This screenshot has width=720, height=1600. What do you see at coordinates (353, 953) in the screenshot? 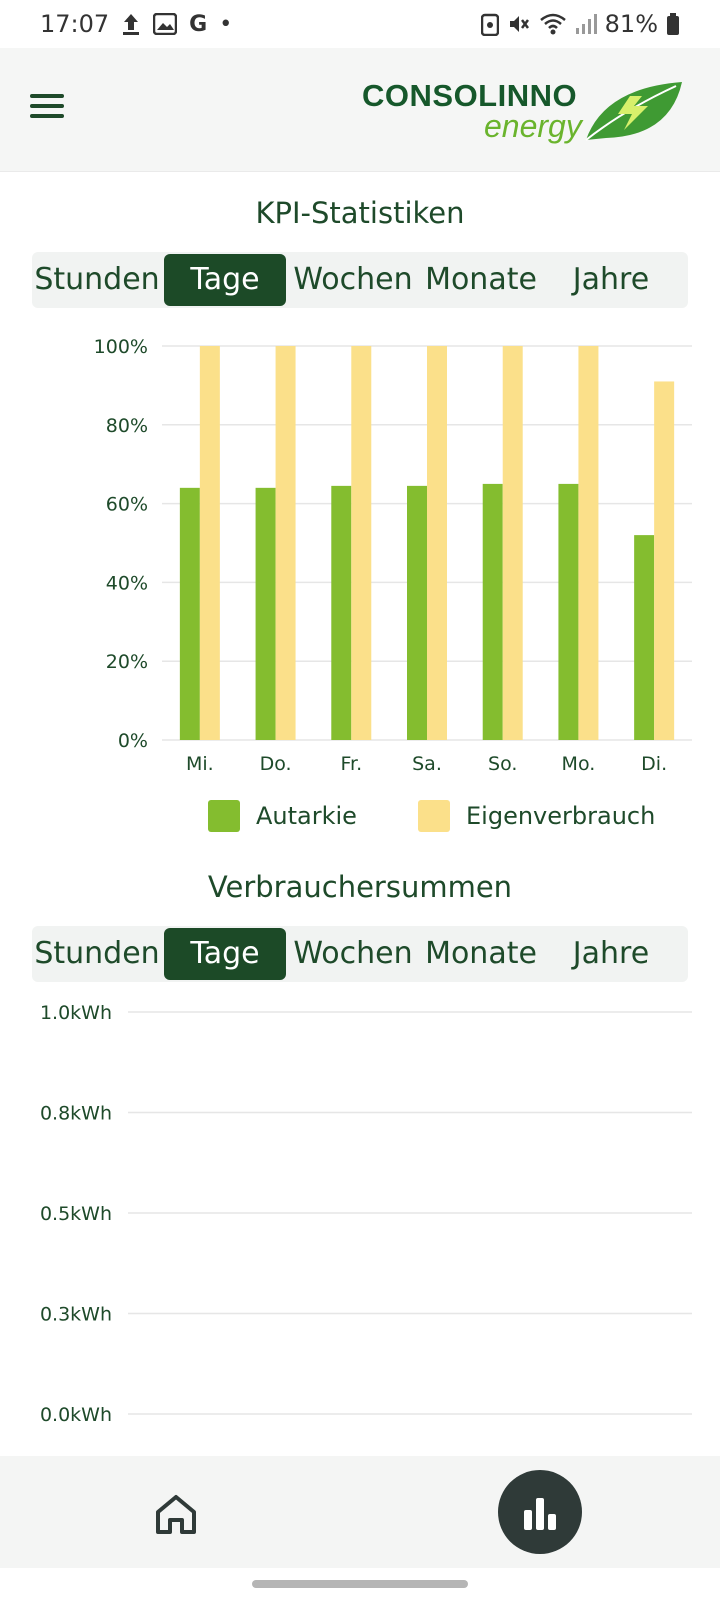
I see `consumers-tab-wochen: Wochen` at bounding box center [353, 953].